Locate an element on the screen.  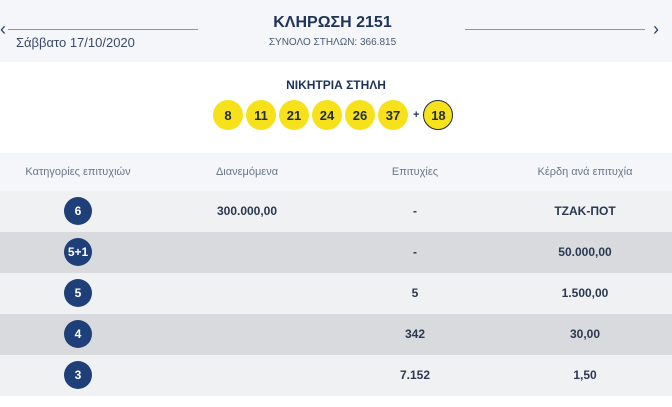
joker-ball: 18 is located at coordinates (438, 115).